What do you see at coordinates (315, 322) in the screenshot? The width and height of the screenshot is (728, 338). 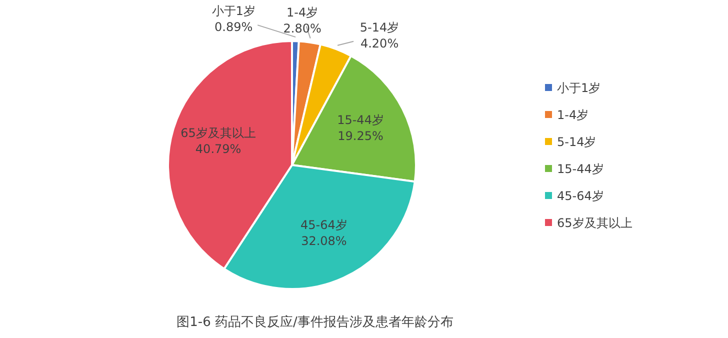 I see `text: 图1-6 药品不良反应/事件报告涉及患者年龄分布` at bounding box center [315, 322].